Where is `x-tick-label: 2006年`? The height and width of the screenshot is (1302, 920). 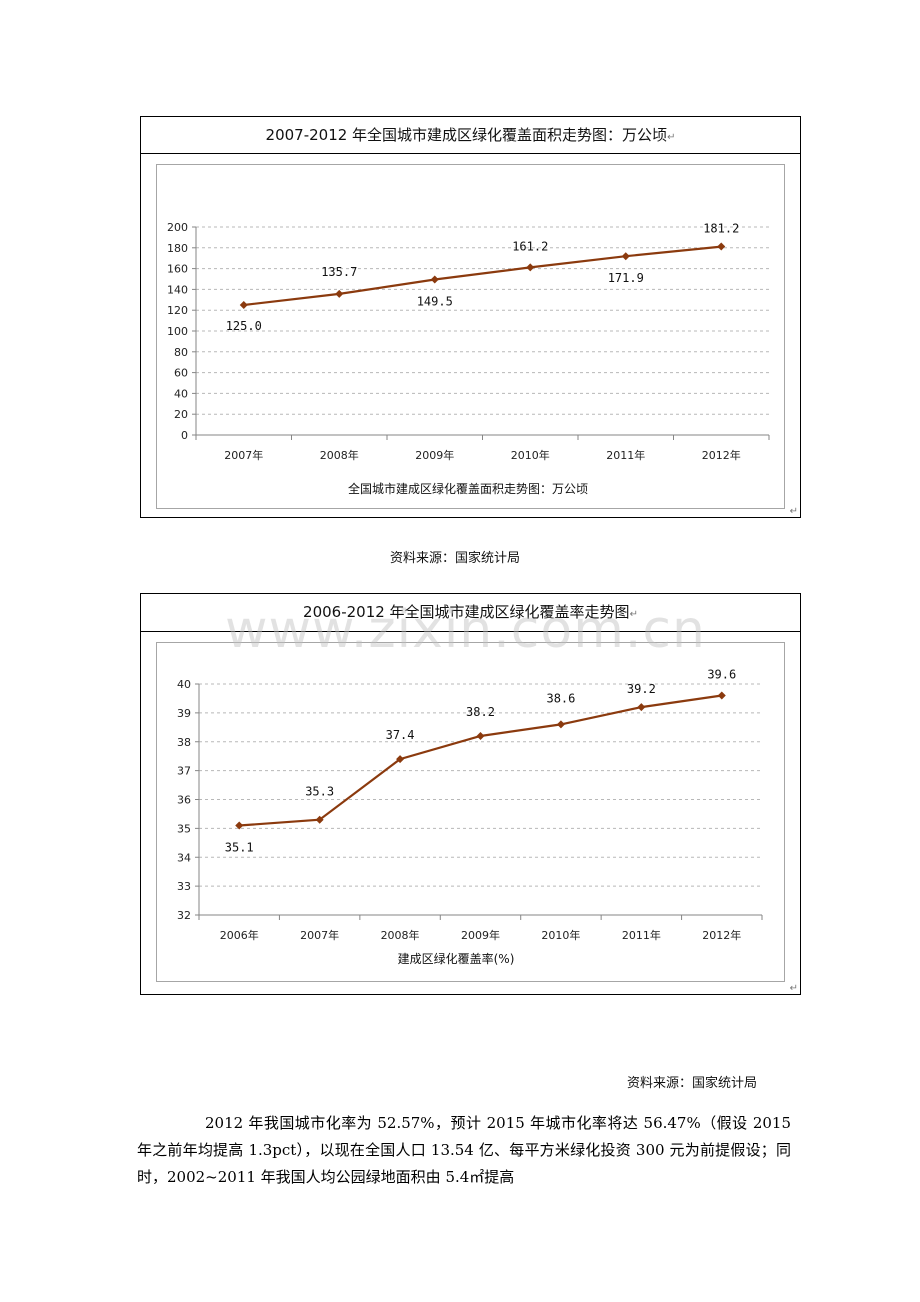
x-tick-label: 2006年 is located at coordinates (239, 935).